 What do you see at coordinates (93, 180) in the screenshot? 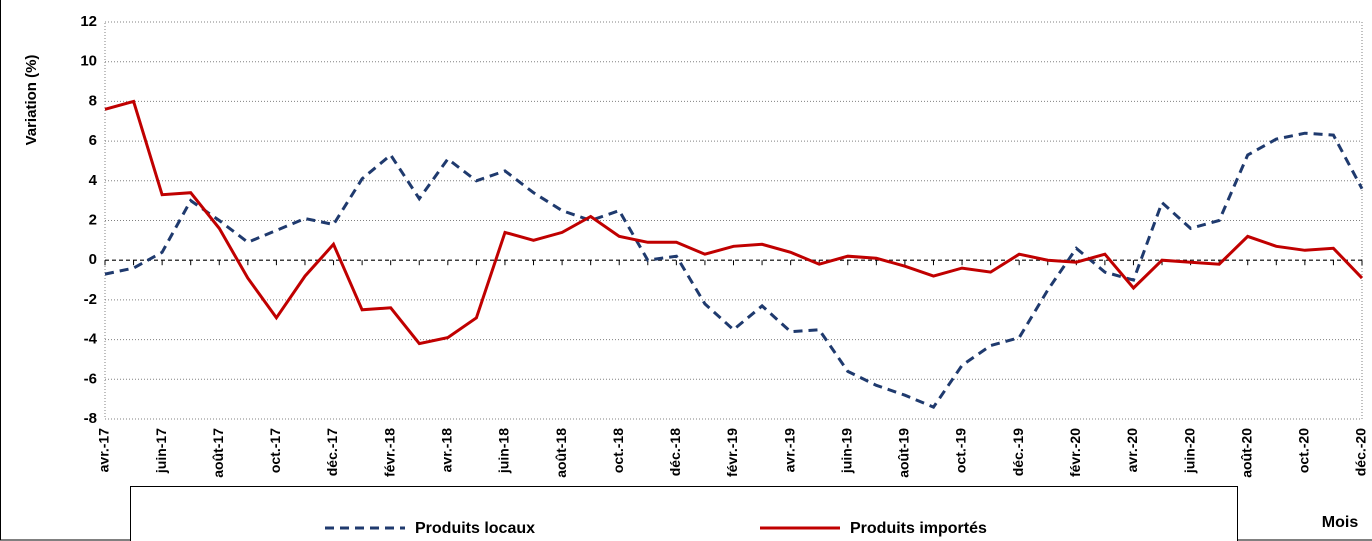
I see `y-tick-label: 4` at bounding box center [93, 180].